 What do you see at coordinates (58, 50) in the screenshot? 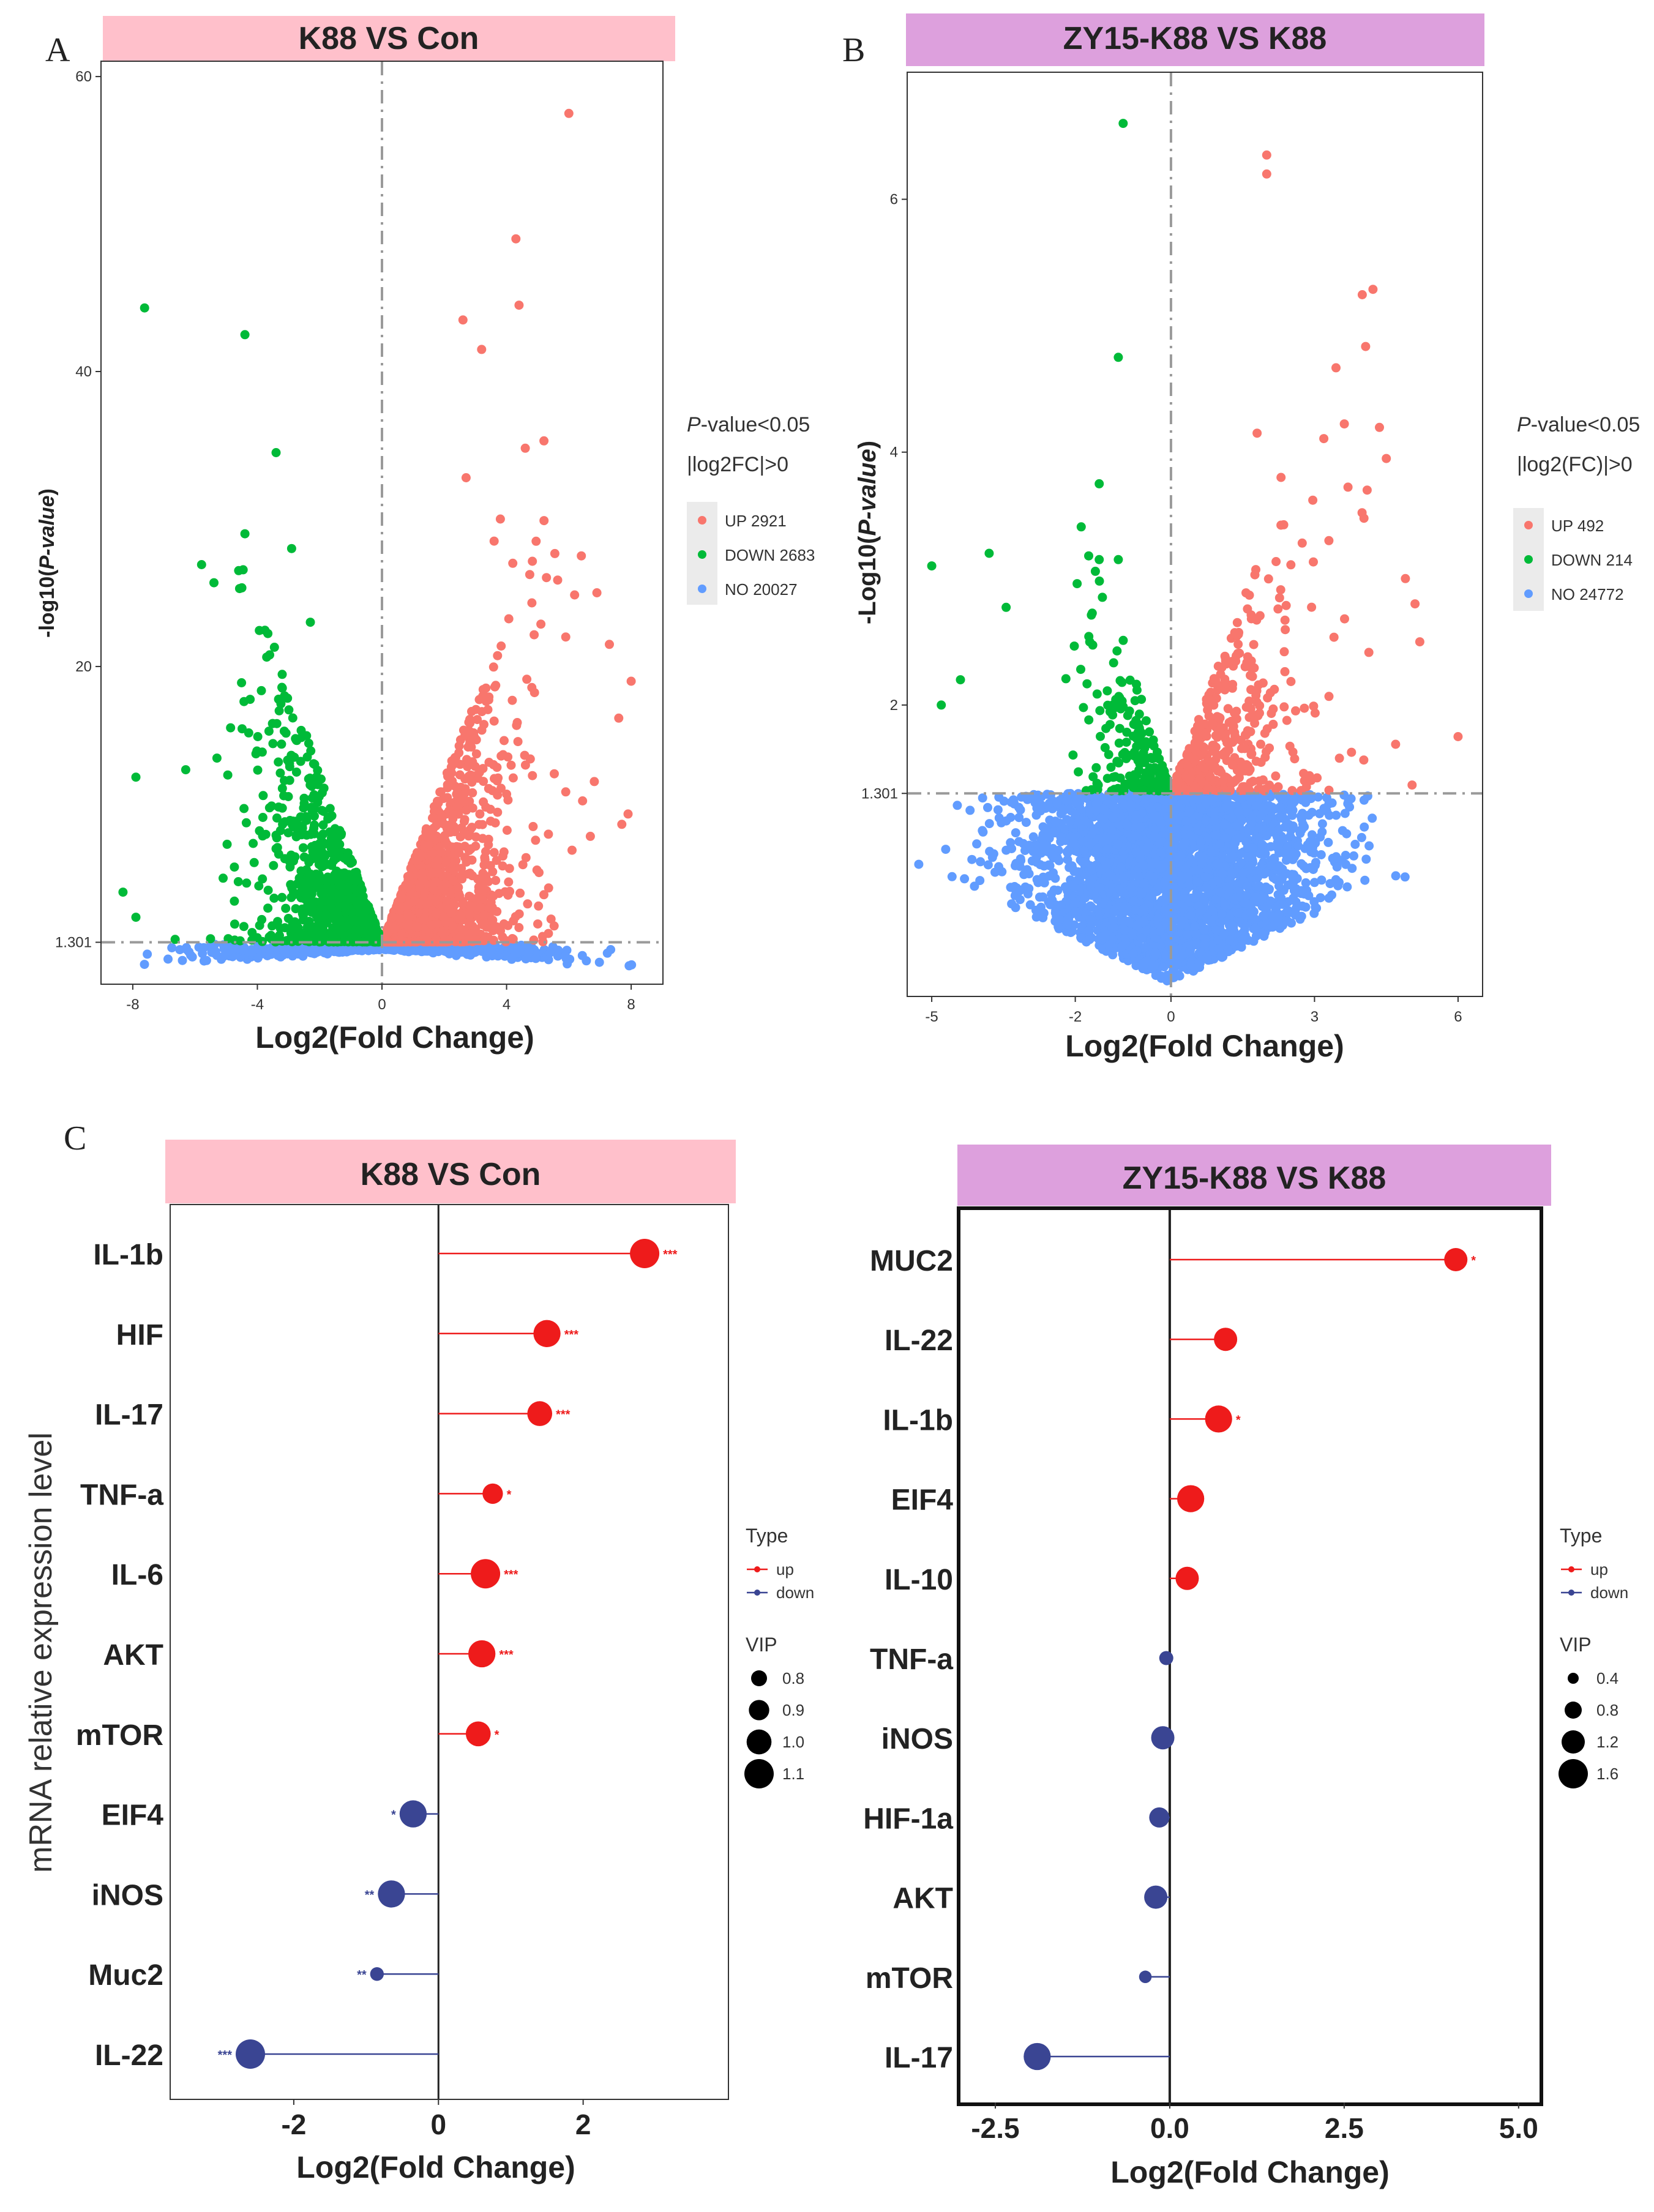
I see `panel-letter-a: A` at bounding box center [58, 50].